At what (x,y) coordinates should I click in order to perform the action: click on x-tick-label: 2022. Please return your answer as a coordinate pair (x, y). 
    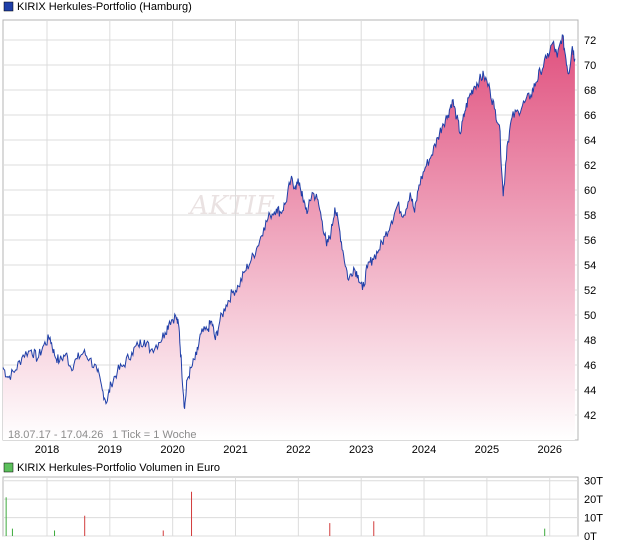
    Looking at the image, I should click on (298, 450).